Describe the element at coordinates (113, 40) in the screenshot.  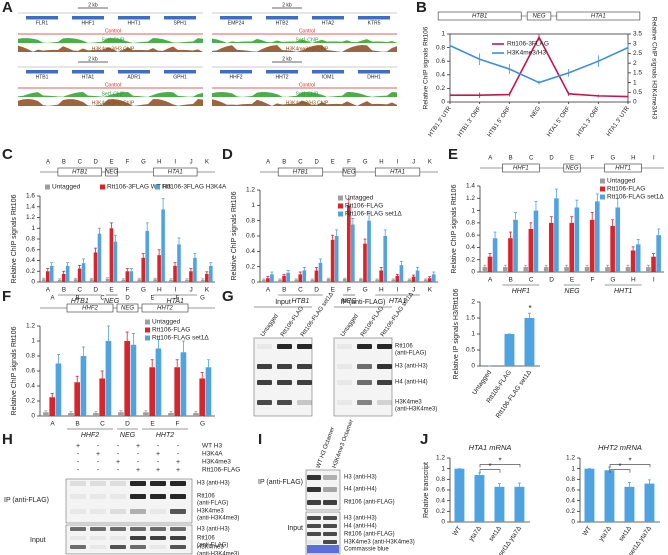
I see `track-name: Set1 ChIP` at that location.